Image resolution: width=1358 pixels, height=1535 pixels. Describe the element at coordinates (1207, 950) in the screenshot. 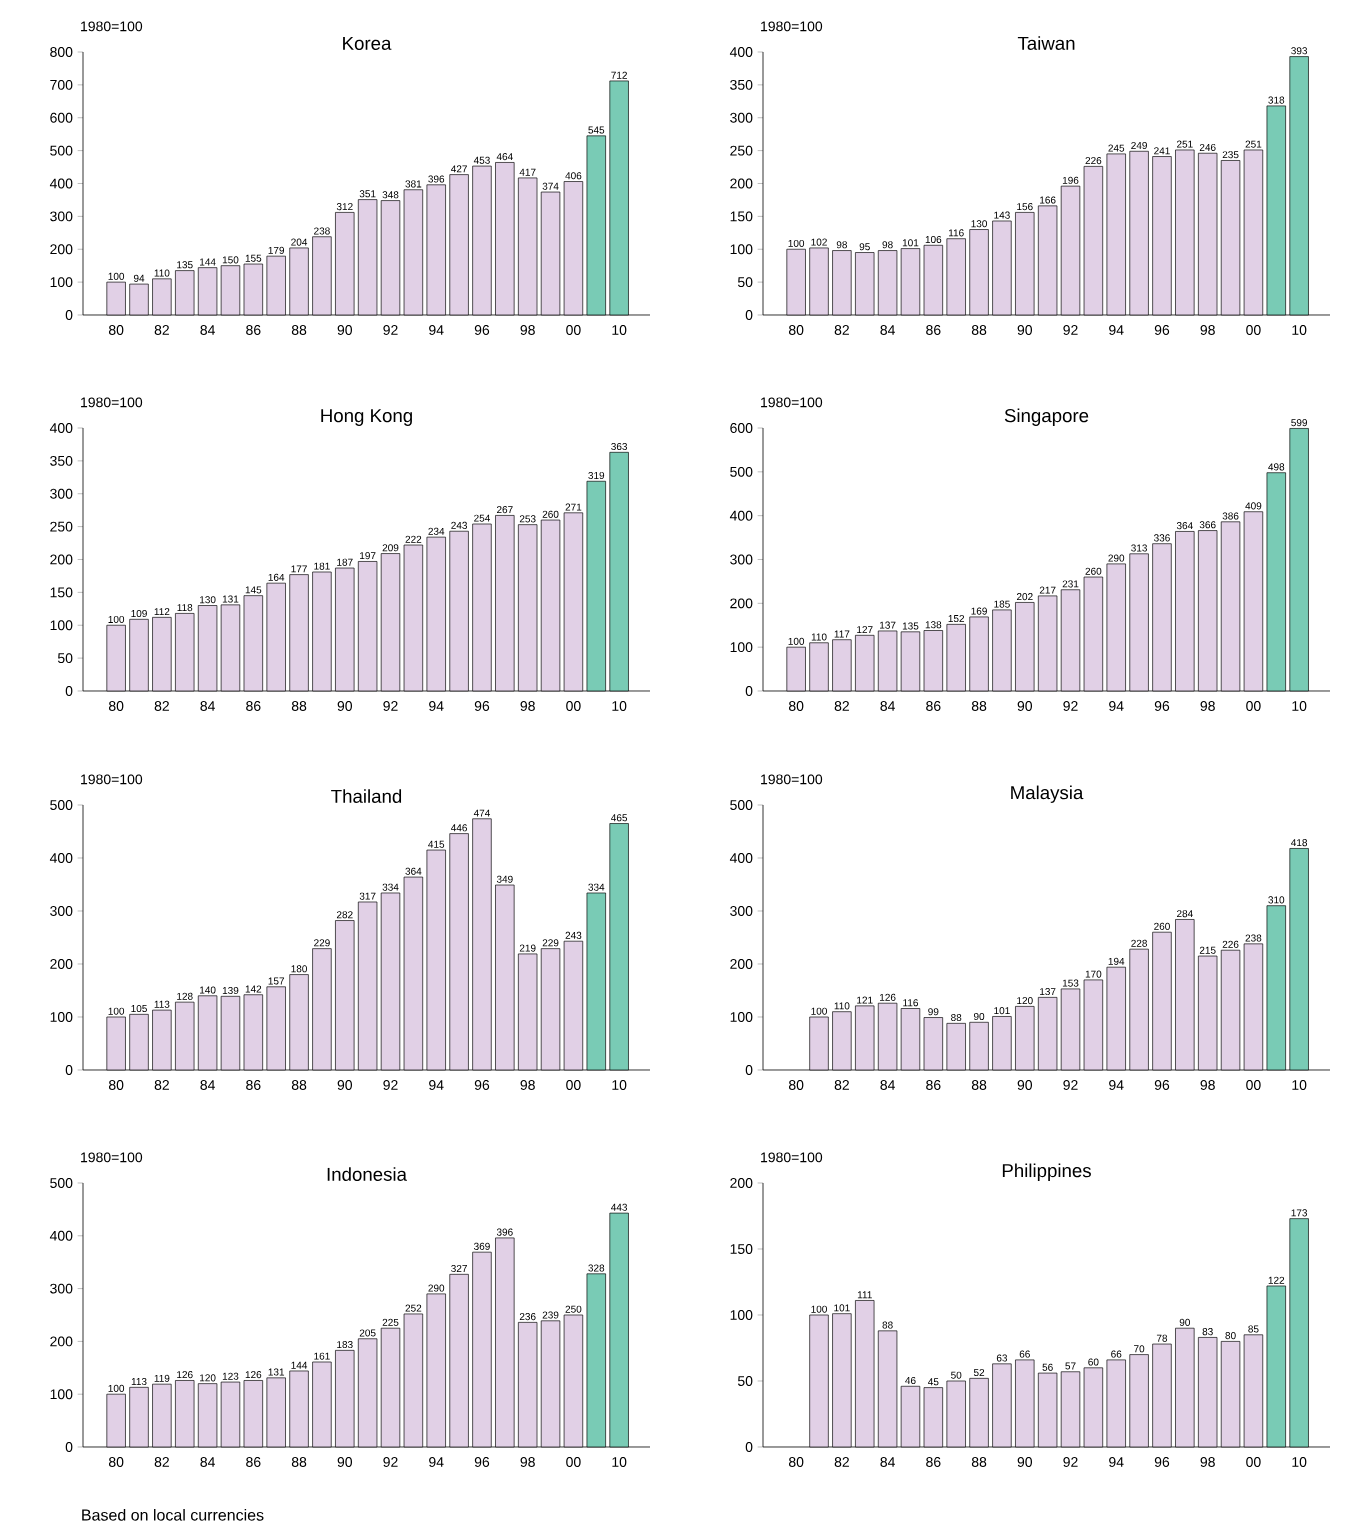

I see `data-label: 215` at that location.